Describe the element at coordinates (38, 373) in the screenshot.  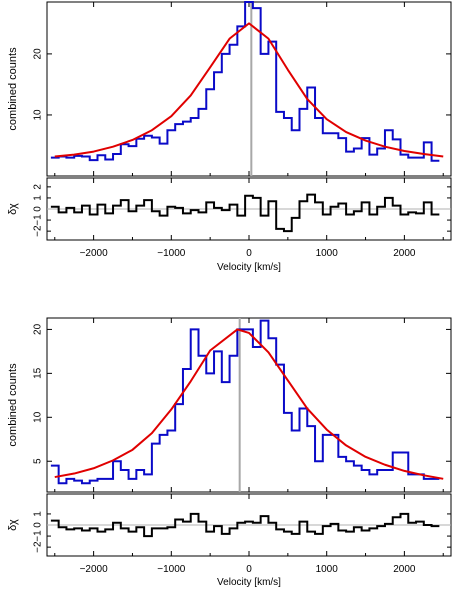
I see `y-tick-label: 15` at that location.